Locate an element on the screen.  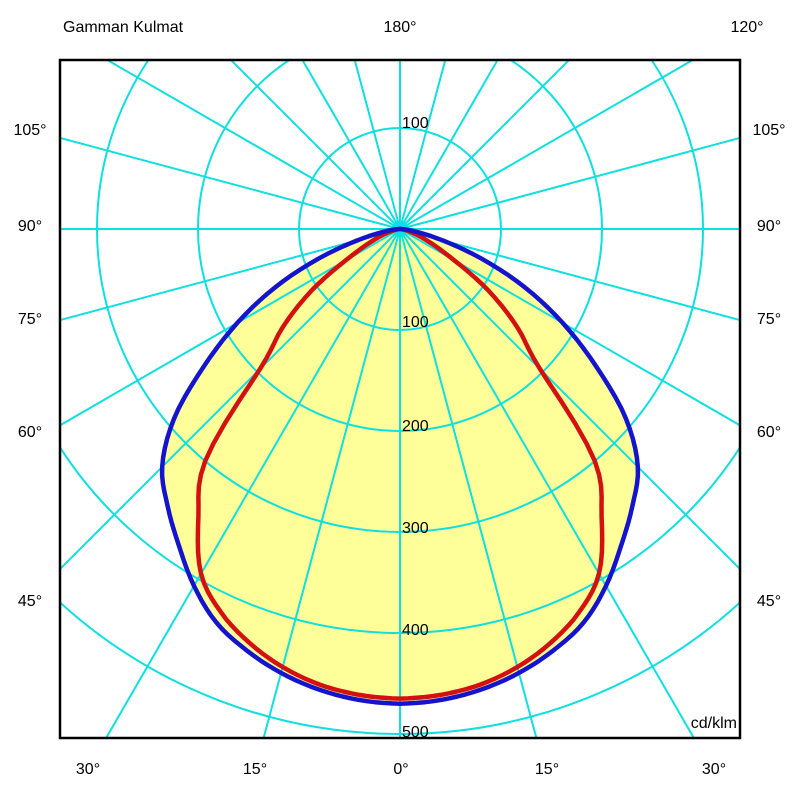
radius-tick-label-400: 400 is located at coordinates (415, 630).